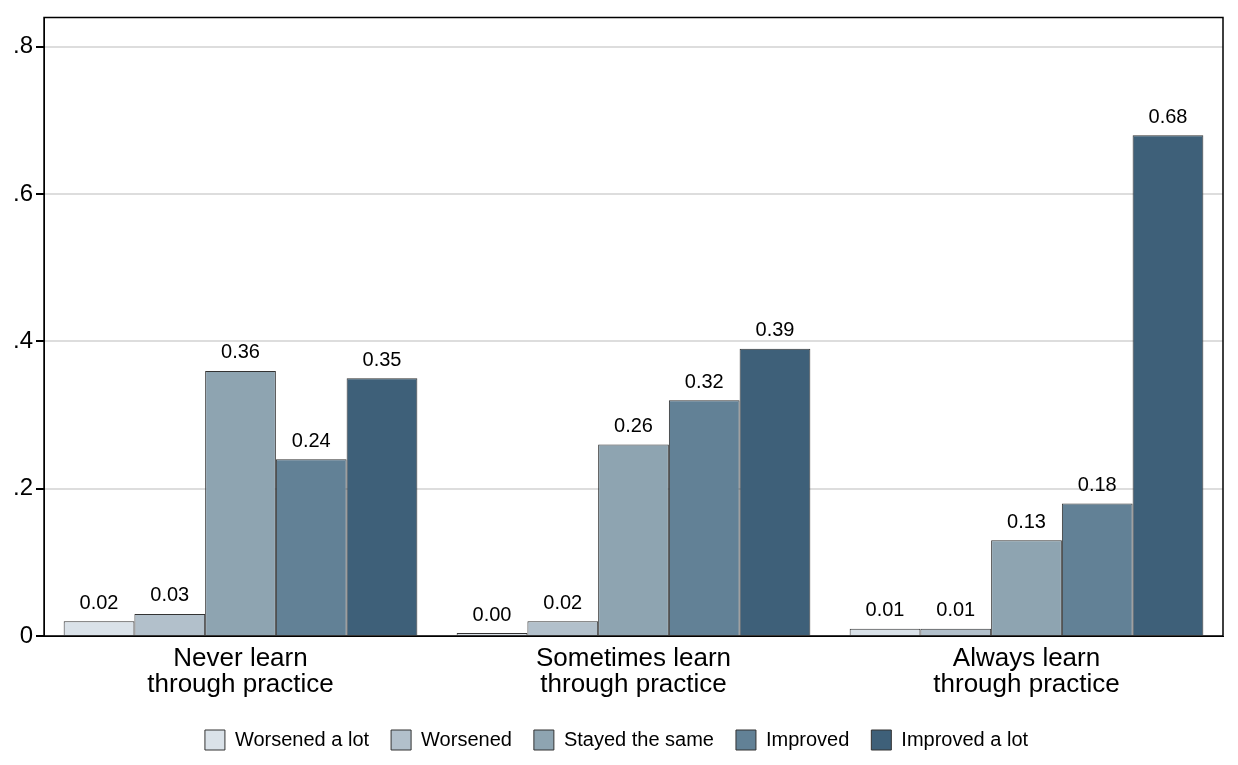  Describe the element at coordinates (1168, 115) in the screenshot. I see `data-label: 0.68` at that location.